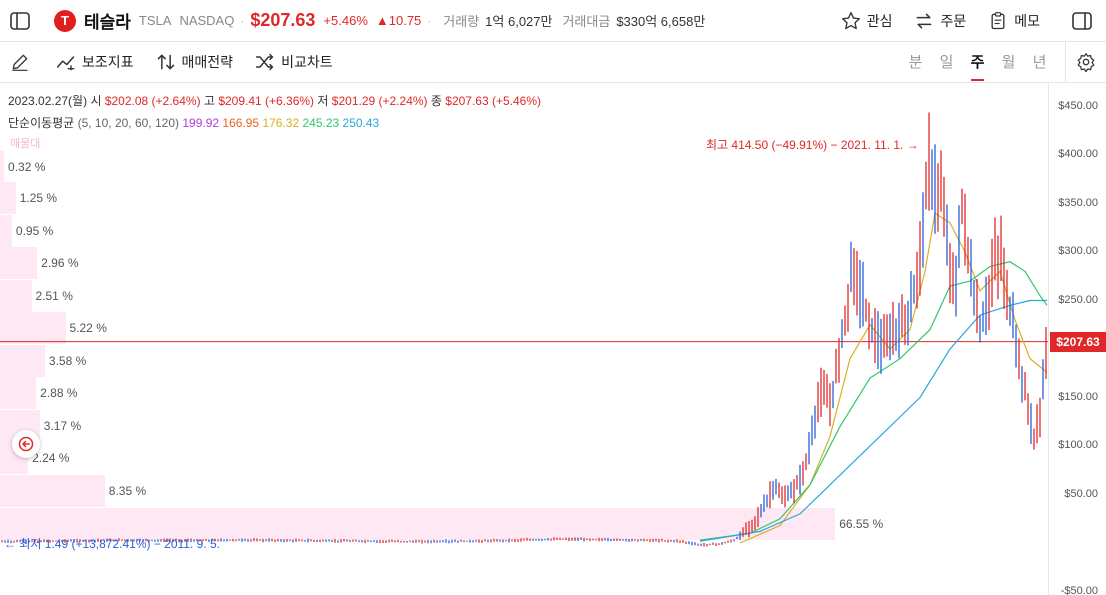  I want to click on high-annotation: 최고 414.50 (−49.91%) − 2021. 11. 1. →, so click(812, 145).